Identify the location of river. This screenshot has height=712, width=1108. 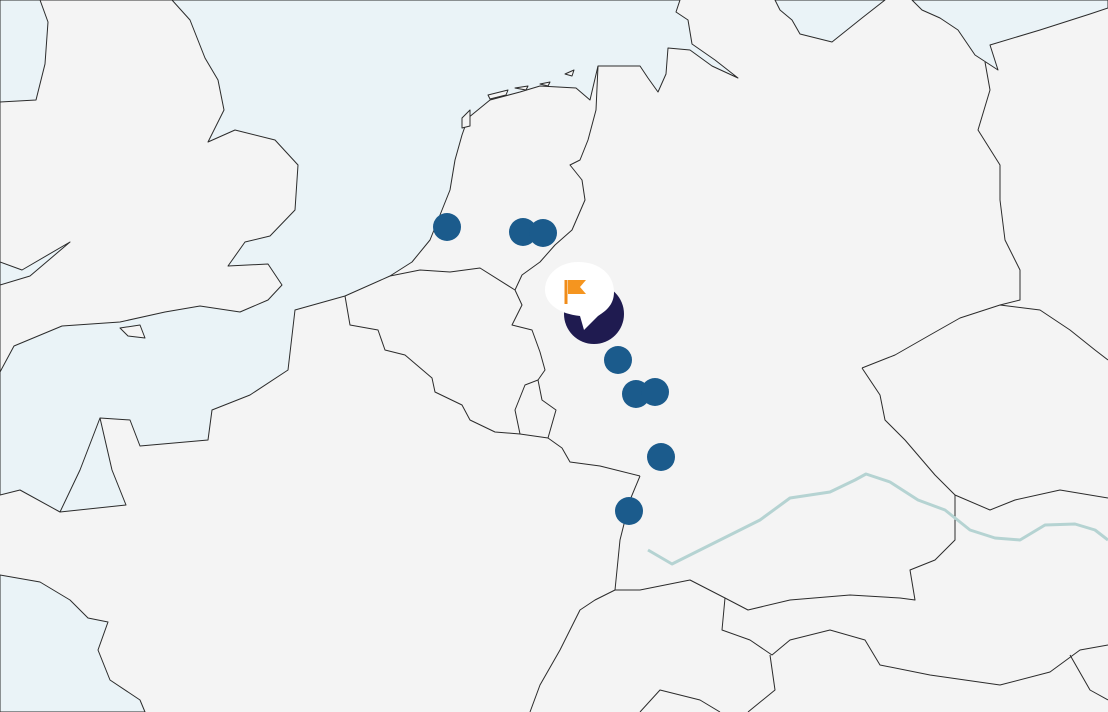
(877, 519).